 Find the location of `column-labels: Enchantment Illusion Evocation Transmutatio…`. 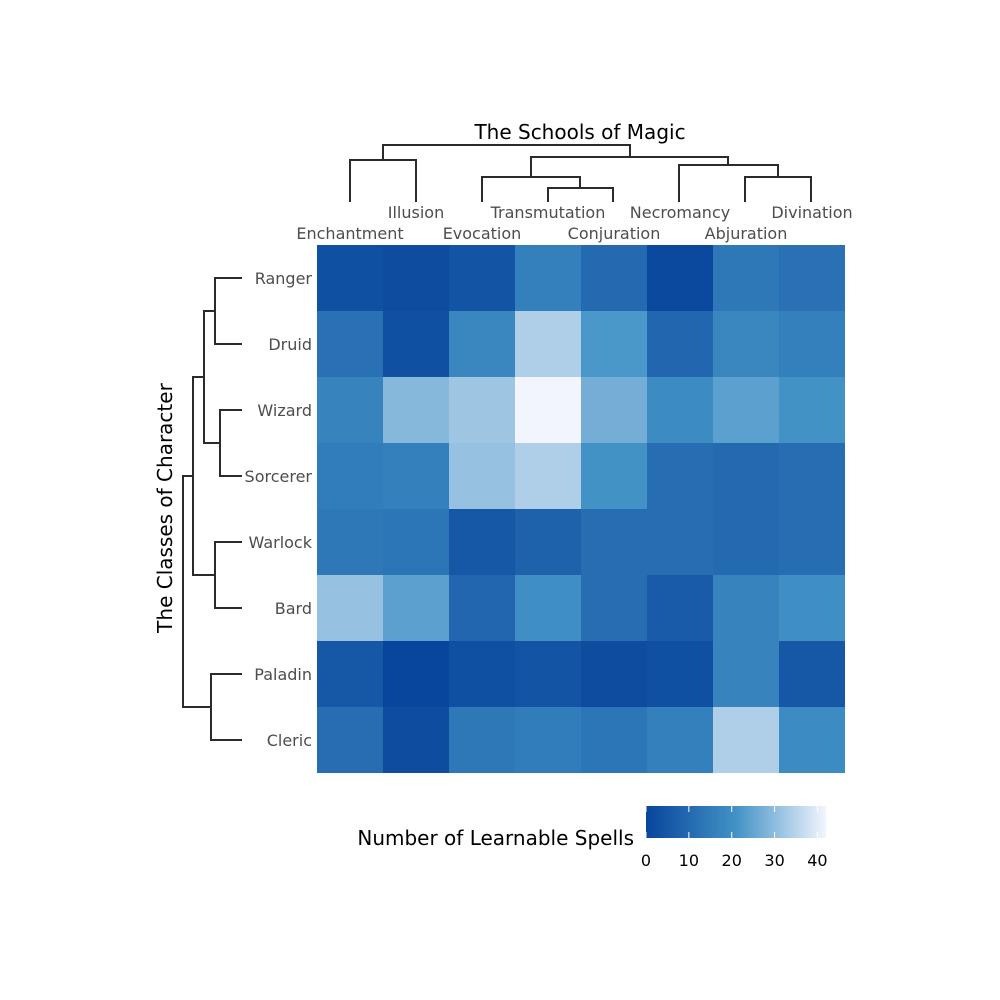

column-labels: Enchantment Illusion Evocation Transmutatio… is located at coordinates (574, 223).